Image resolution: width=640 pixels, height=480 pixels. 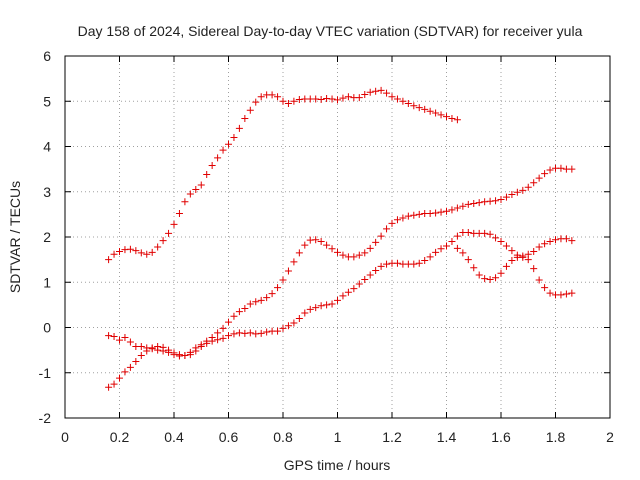 I want to click on x-tick-label: 1, so click(x=338, y=437).